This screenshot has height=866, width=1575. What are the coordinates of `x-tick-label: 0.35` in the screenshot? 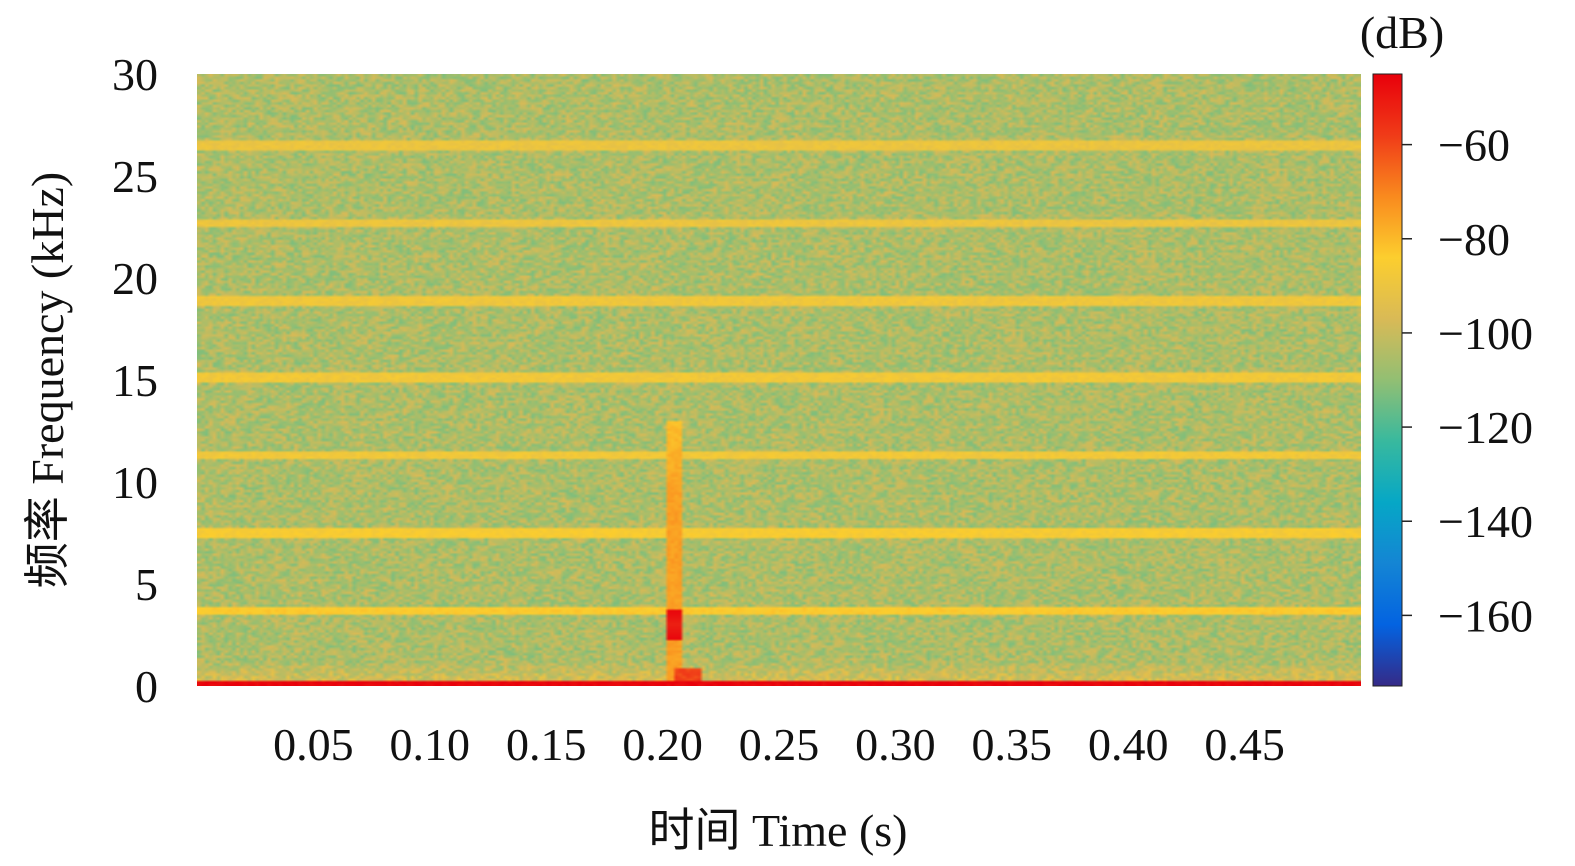 It's located at (1012, 744).